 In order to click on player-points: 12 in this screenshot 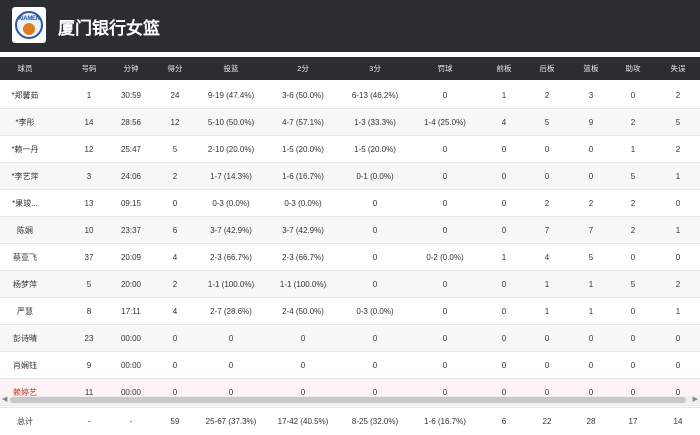, I will do `click(175, 122)`.